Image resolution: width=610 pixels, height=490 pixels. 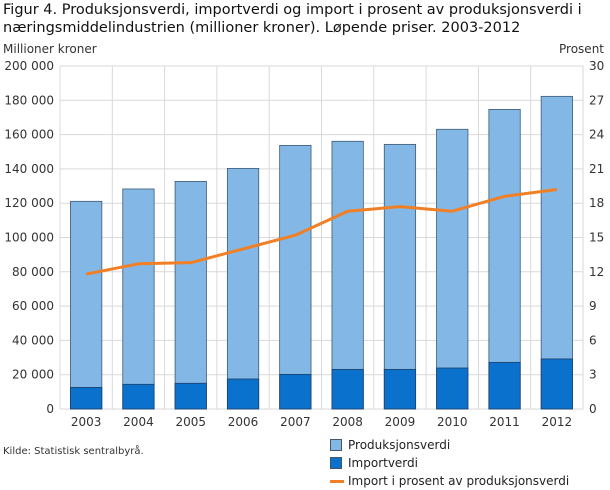 I want to click on y2-tick-label: 21, so click(x=596, y=169).